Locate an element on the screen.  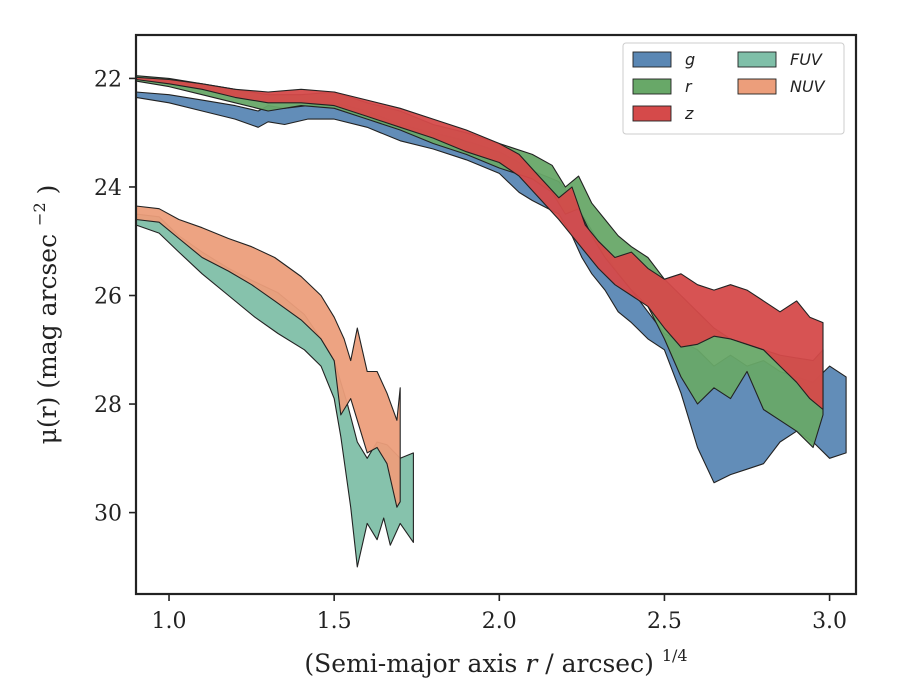
x-axis-label-text: (Semi-major axis r / arcsec) is located at coordinates (478, 663).